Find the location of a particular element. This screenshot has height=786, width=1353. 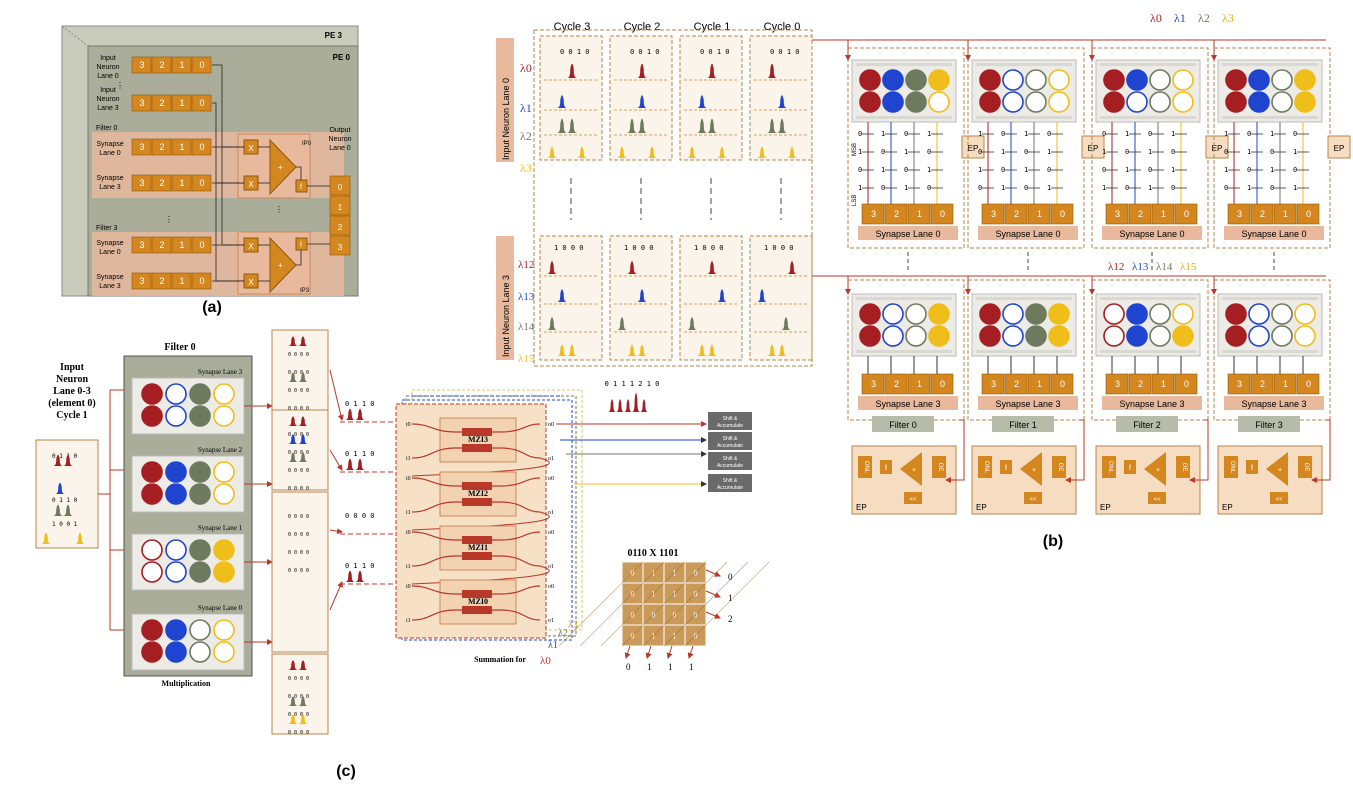

svg-text: o1 is located at coordinates (551, 513).